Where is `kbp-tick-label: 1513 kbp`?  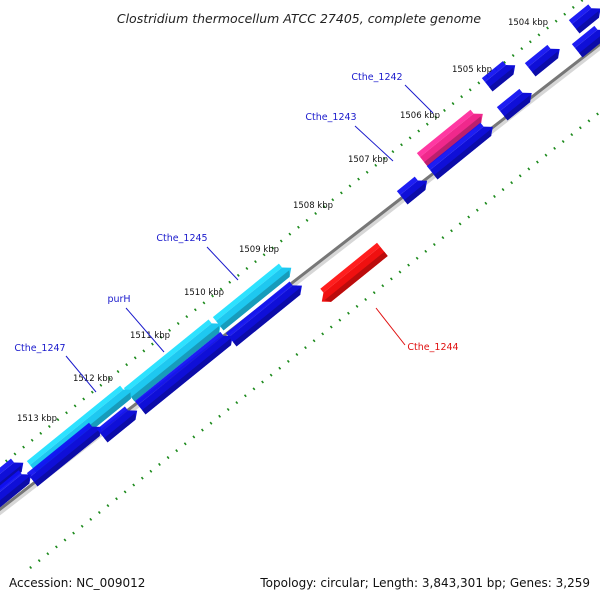 kbp-tick-label: 1513 kbp is located at coordinates (37, 419).